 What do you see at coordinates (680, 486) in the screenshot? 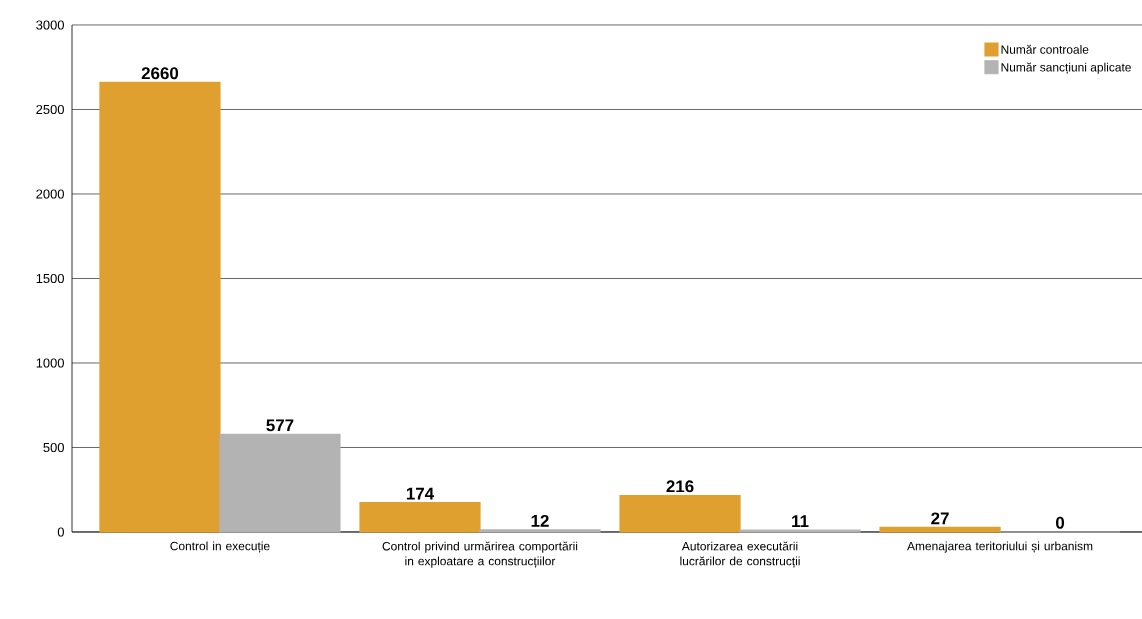
I see `data-label: 216` at bounding box center [680, 486].